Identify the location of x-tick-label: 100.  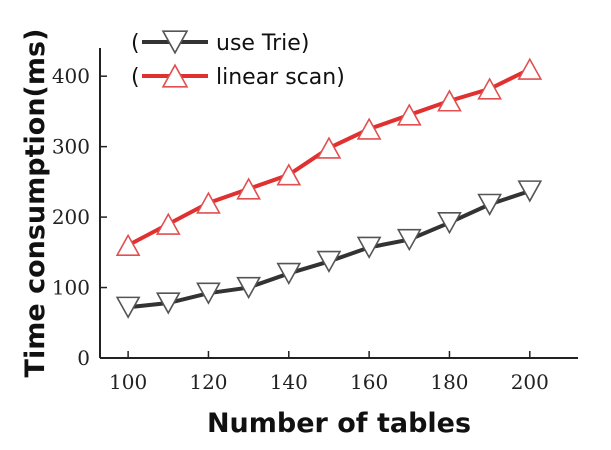
(128, 382).